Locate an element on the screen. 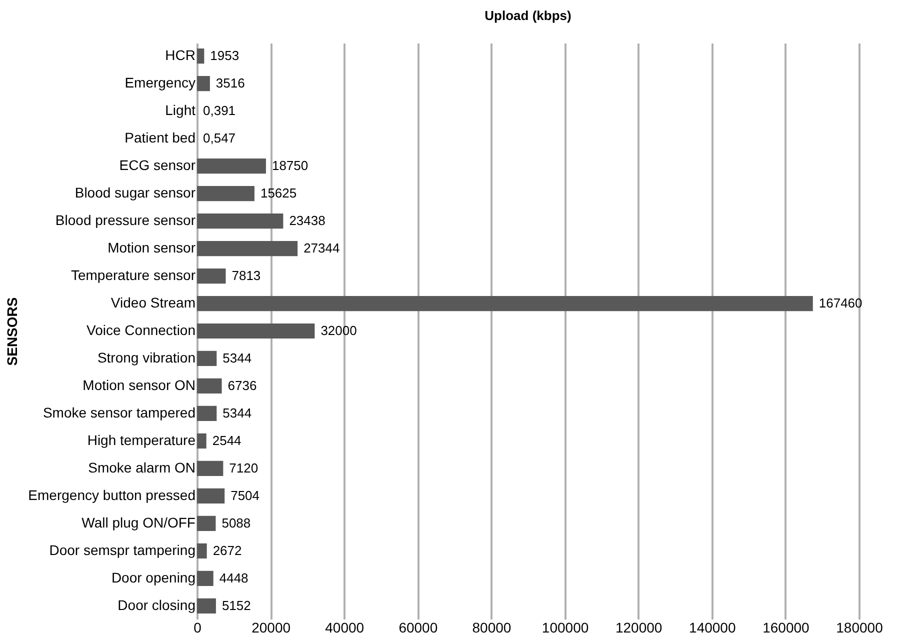  x-tick-label: 80000 is located at coordinates (492, 628).